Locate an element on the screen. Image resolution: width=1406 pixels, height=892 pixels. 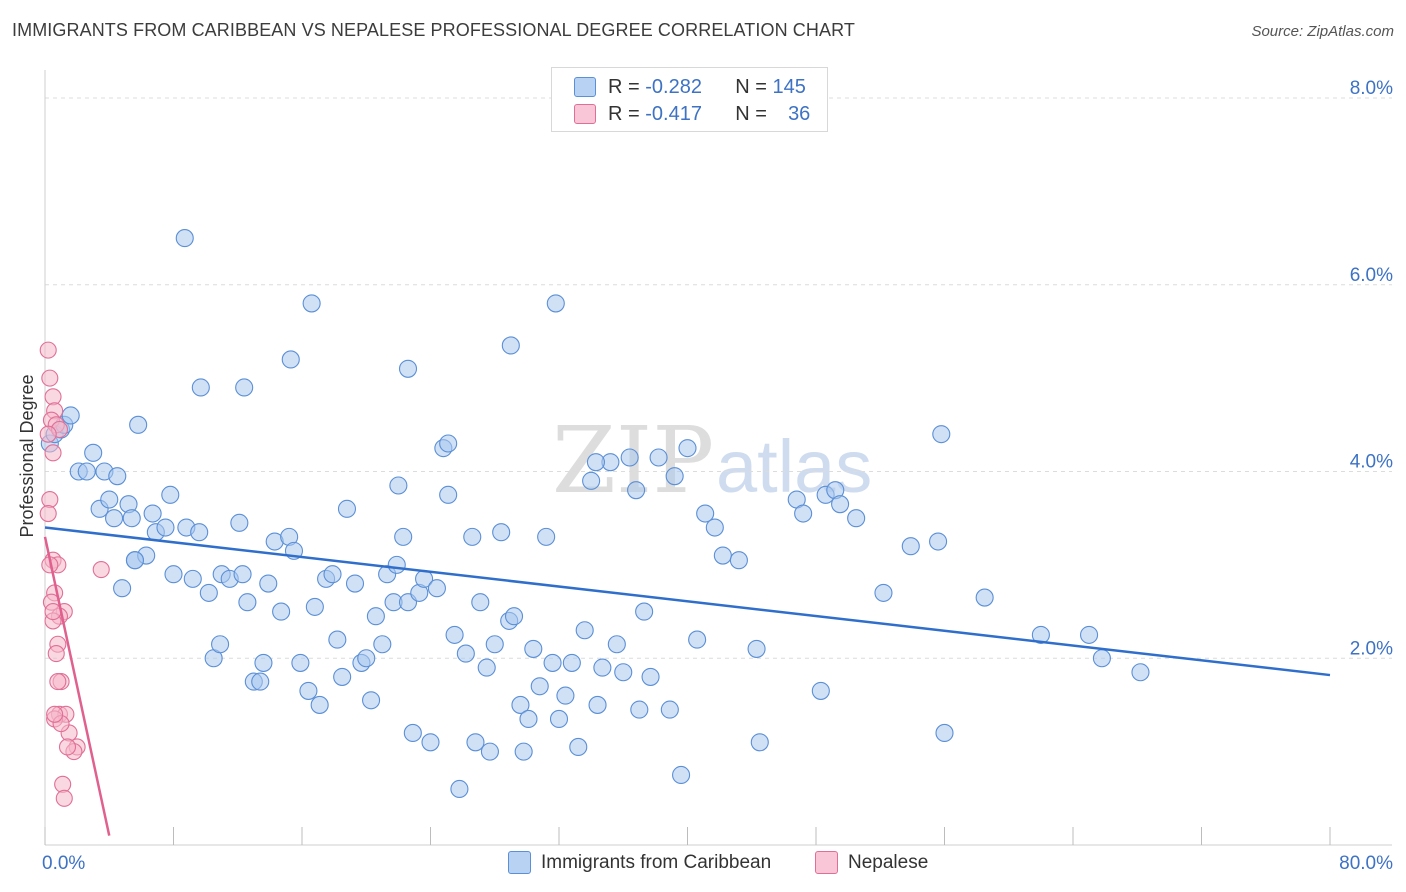
legend-r-value: -0.282 is located at coordinates (673, 86).